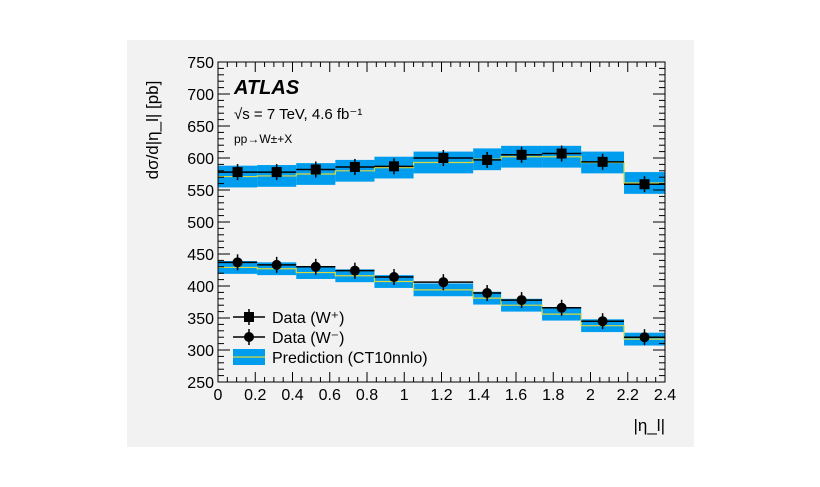 The image size is (820, 487). What do you see at coordinates (200, 255) in the screenshot?
I see `y-tick-label: 450` at bounding box center [200, 255].